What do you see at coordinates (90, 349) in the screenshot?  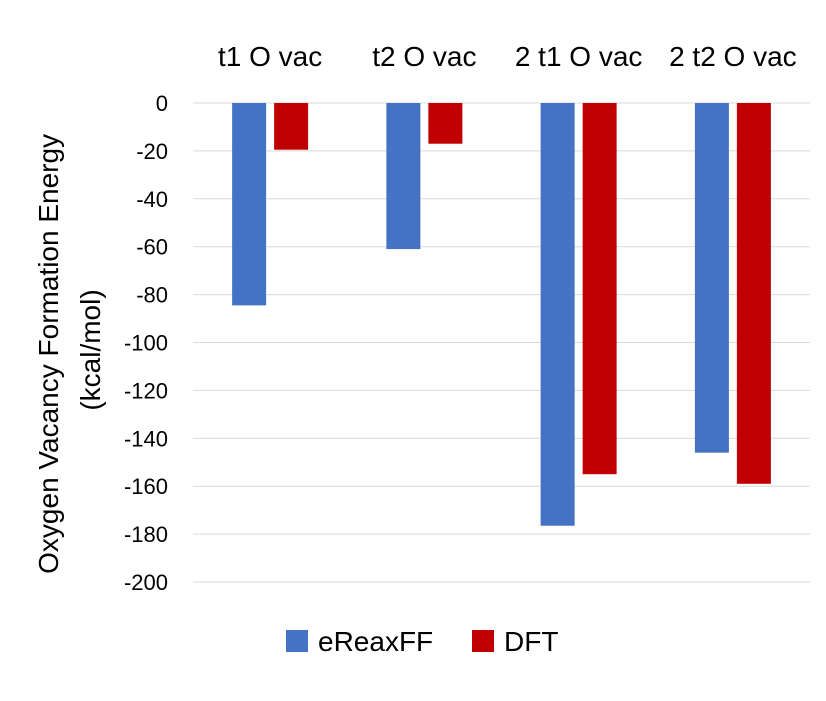 I see `y-axis-title-line-2: (kcal/mol)` at bounding box center [90, 349].